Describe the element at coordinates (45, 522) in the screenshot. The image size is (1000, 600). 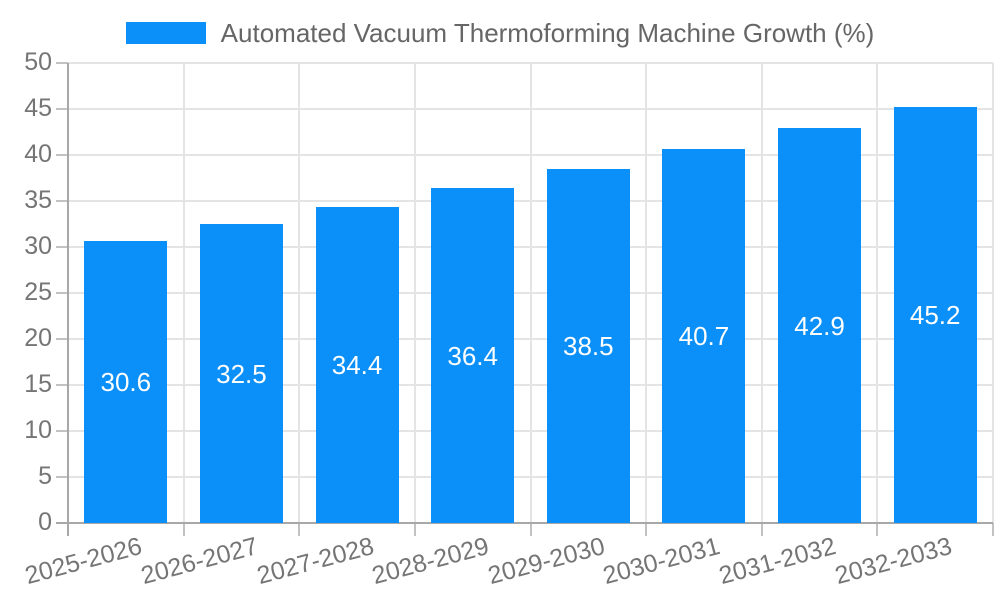
I see `y-axis-tick-label: 0` at that location.